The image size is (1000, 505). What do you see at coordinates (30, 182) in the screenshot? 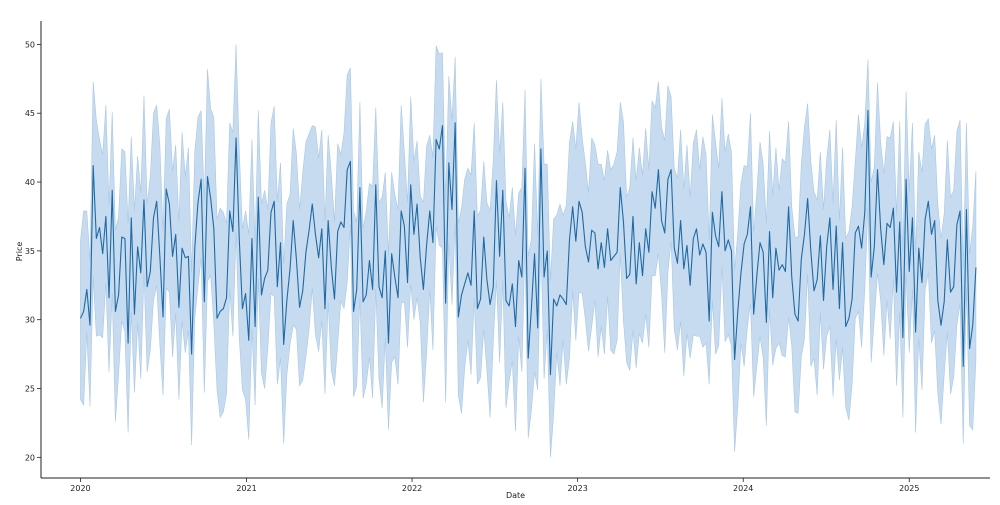
I see `y-tick-label: 40` at bounding box center [30, 182].